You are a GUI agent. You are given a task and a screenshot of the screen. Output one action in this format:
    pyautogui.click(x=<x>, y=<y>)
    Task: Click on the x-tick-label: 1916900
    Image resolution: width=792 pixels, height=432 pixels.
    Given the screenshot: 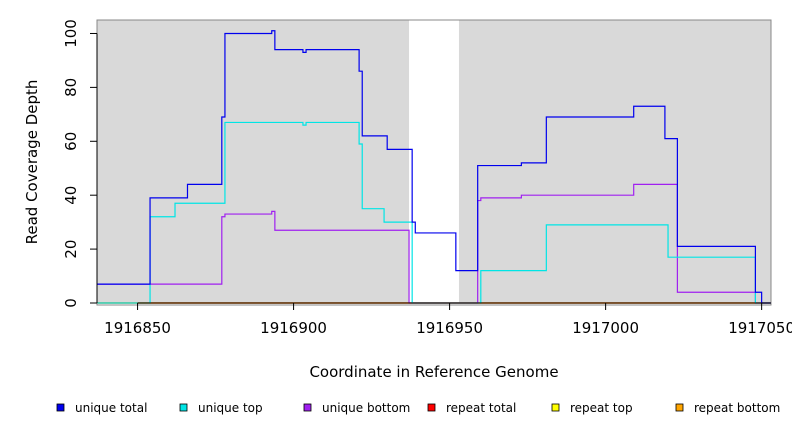 What is the action you would take?
    pyautogui.click(x=293, y=328)
    